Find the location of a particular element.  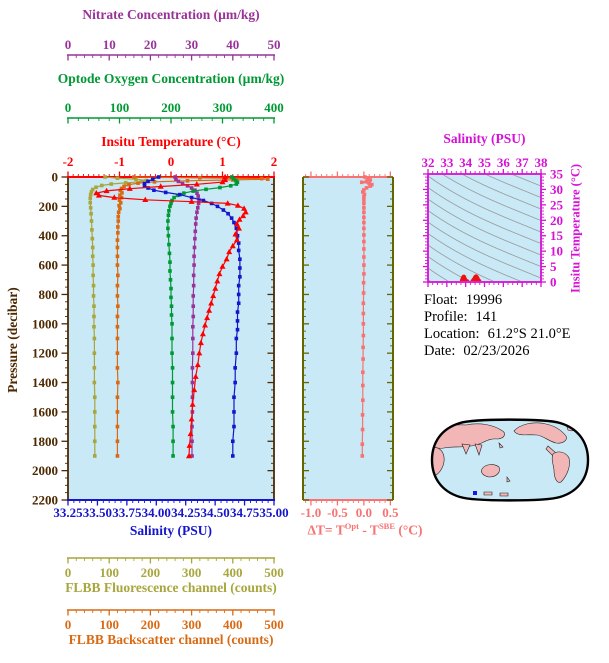

profile-number-label: Profile: is located at coordinates (446, 317).